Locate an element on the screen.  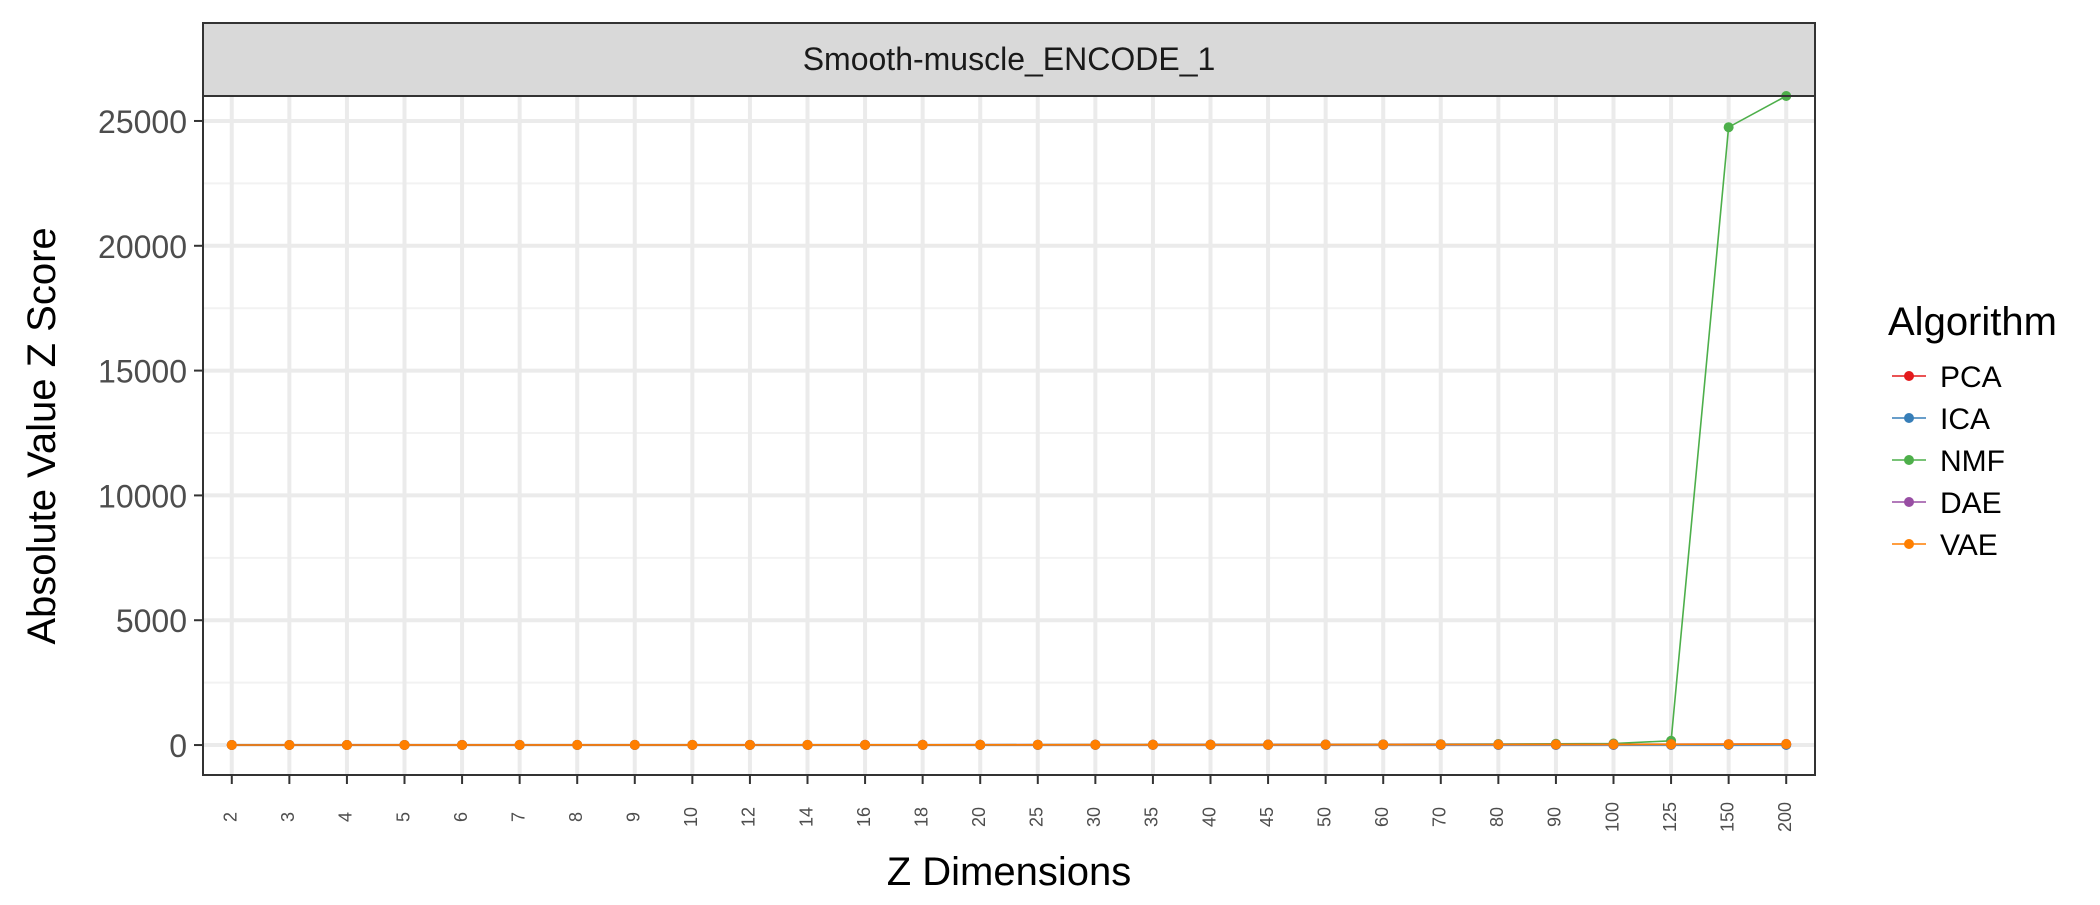
x-tick-label: 25 is located at coordinates (1037, 817).